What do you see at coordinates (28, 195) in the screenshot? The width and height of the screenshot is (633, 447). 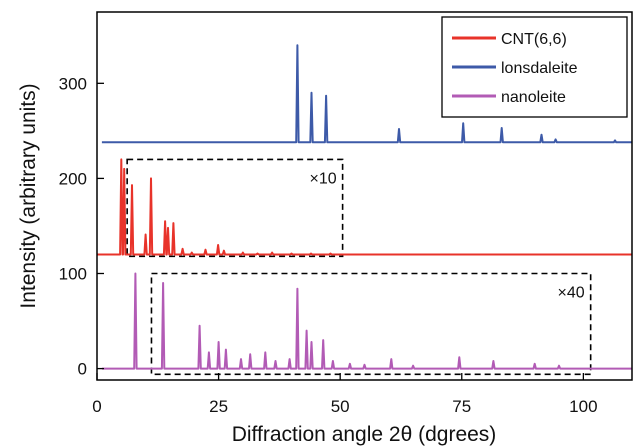 I see `y-axis-title: Intensity (arbitrary units)` at bounding box center [28, 195].